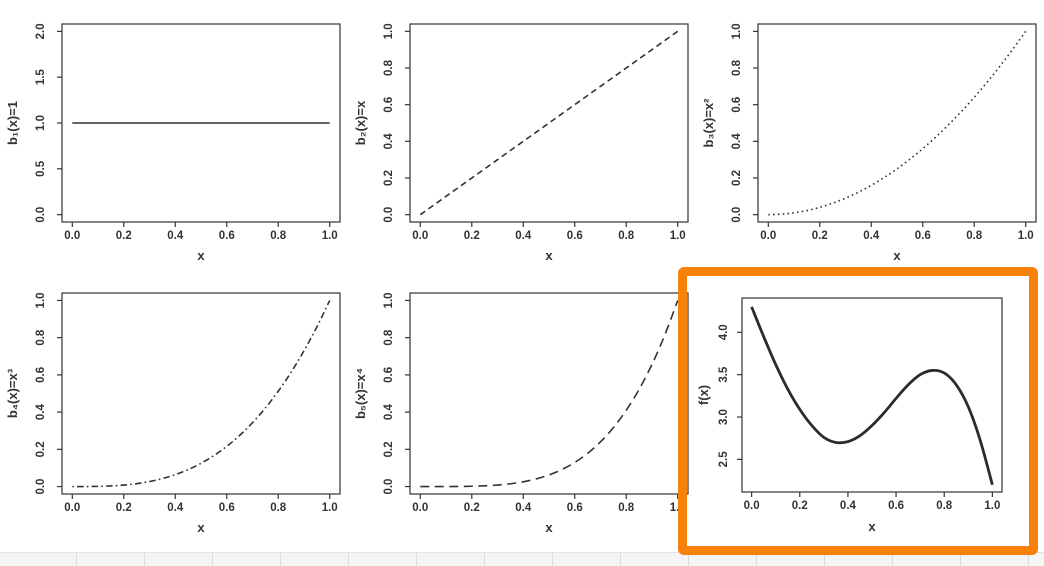 The image size is (1044, 566). I want to click on plot-box-b4, so click(201, 393).